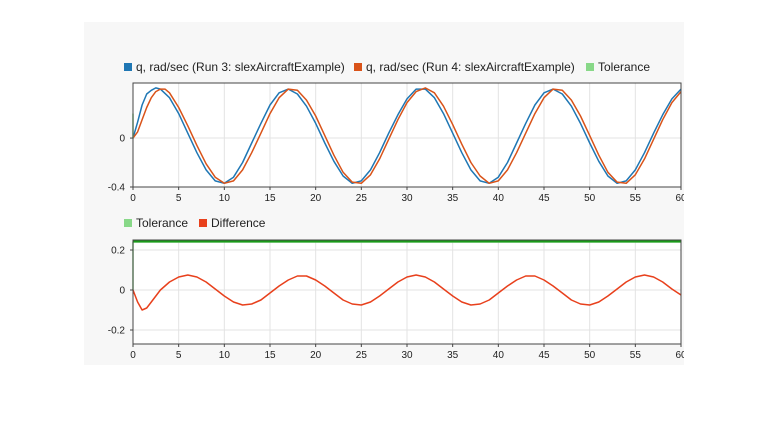  Describe the element at coordinates (240, 67) in the screenshot. I see `legend-label: q, rad/sec (Run 3: slexAircraftExample)` at that location.